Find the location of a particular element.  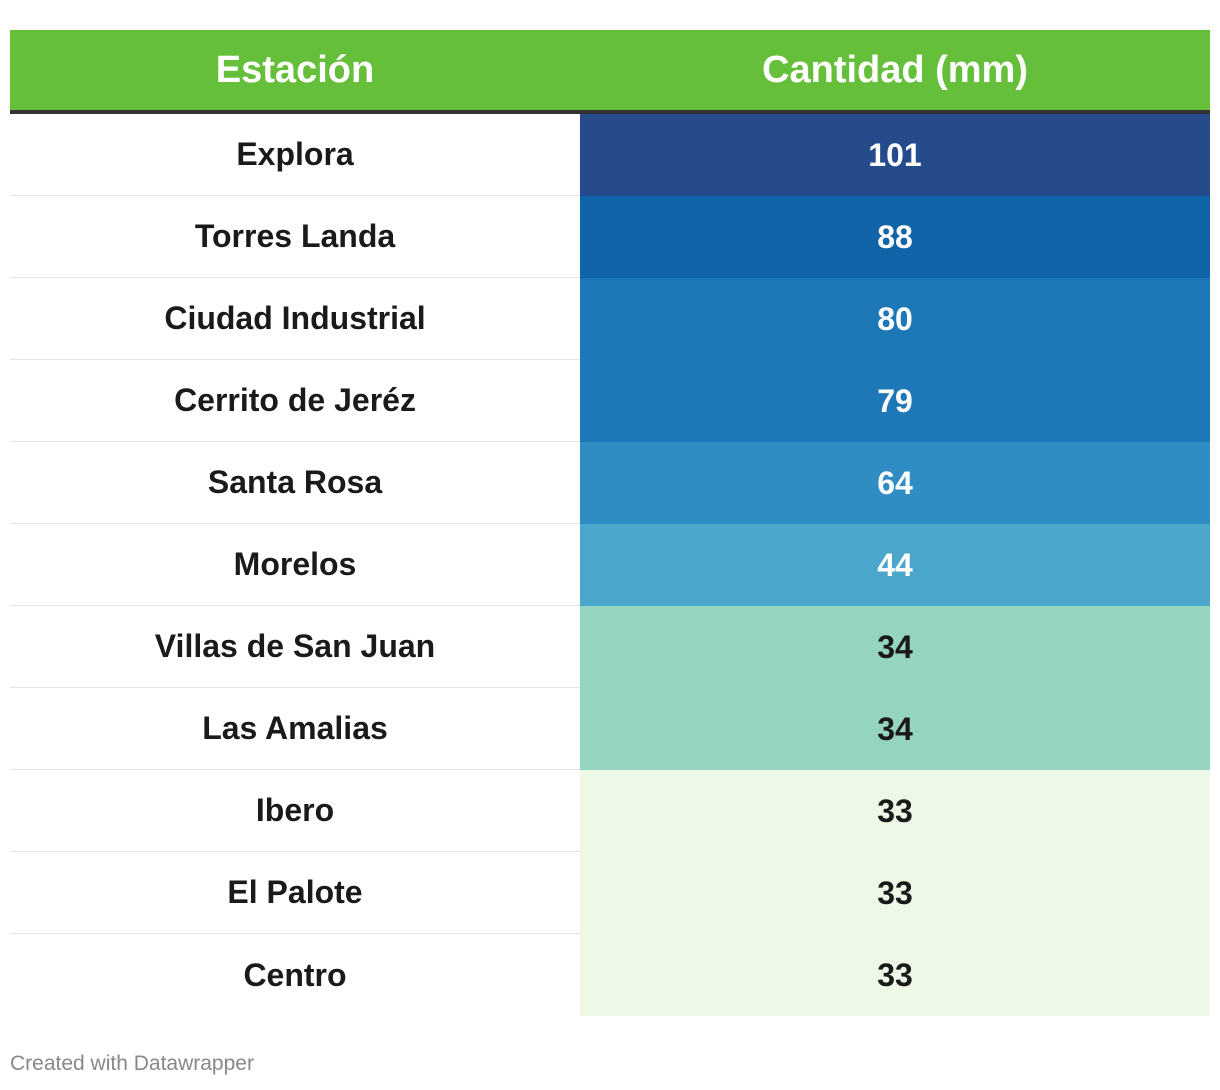

table-row: Santa Rosa 64 is located at coordinates (610, 483).